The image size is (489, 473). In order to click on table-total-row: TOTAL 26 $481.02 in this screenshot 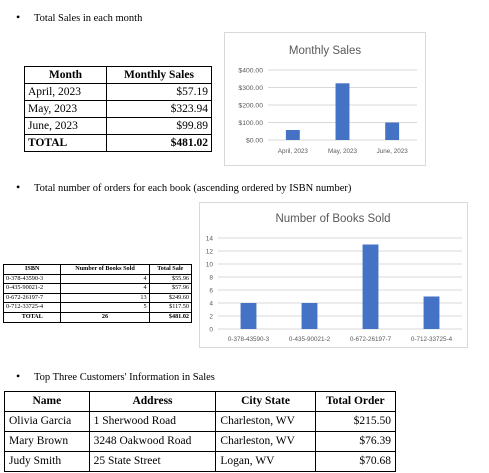, I will do `click(97, 317)`.